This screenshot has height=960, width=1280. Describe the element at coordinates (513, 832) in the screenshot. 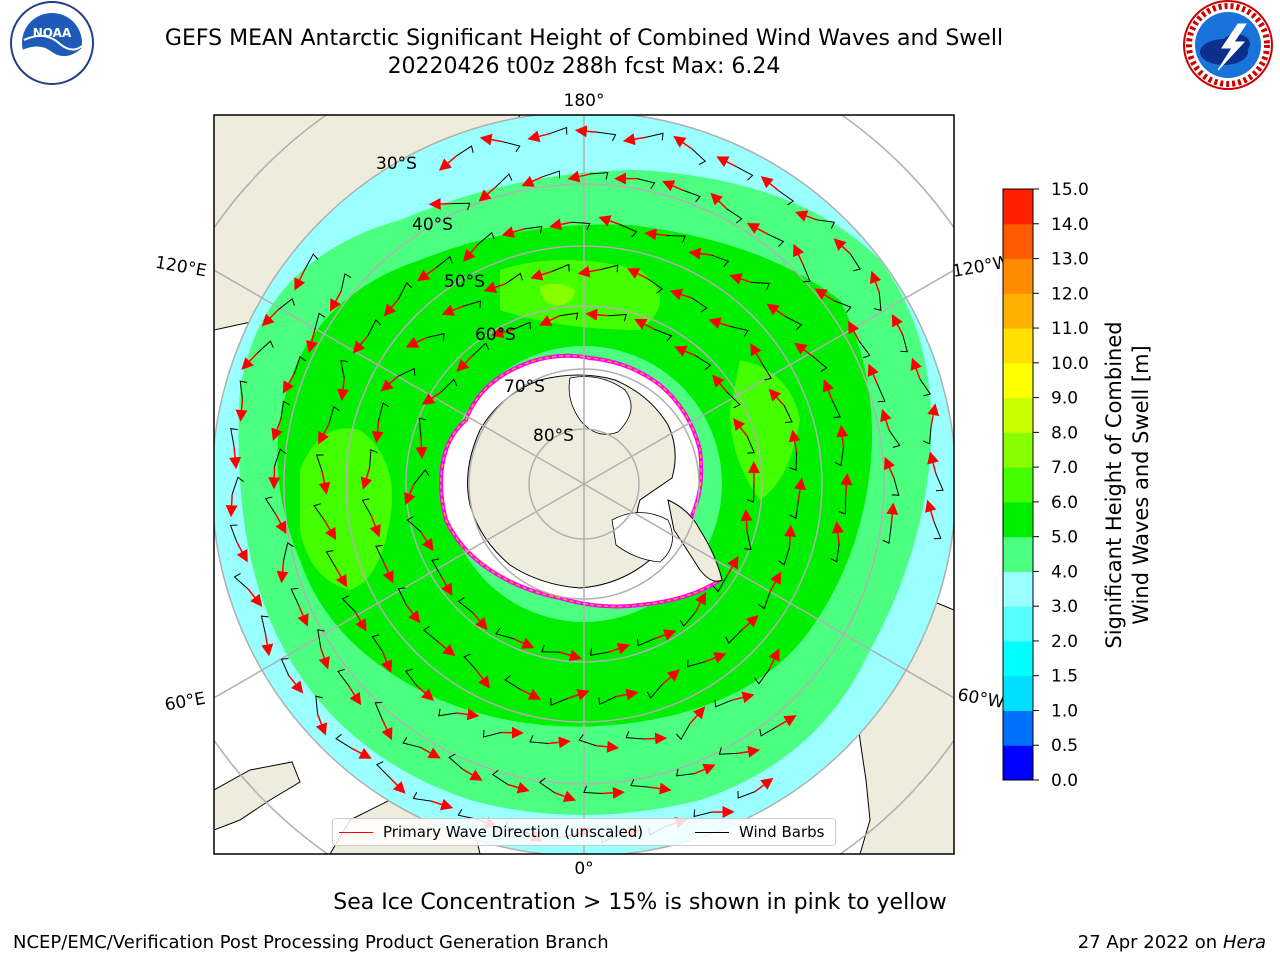

I see `legend-wave-label: Primary Wave Direction (unscaled)` at that location.